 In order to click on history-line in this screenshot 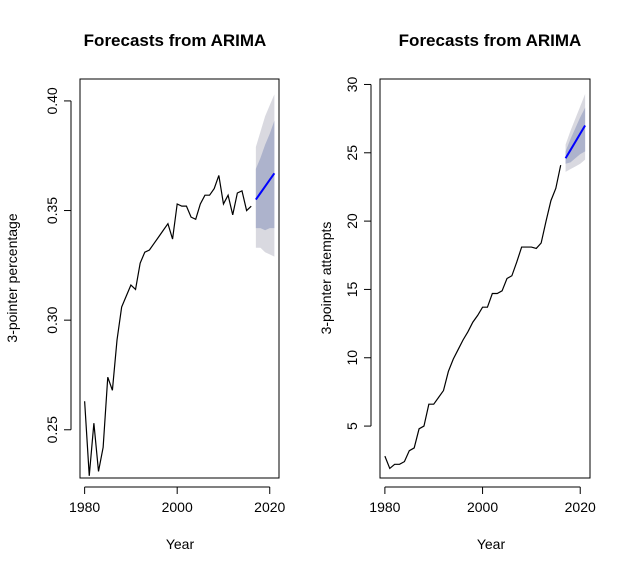, I will do `click(168, 325)`.